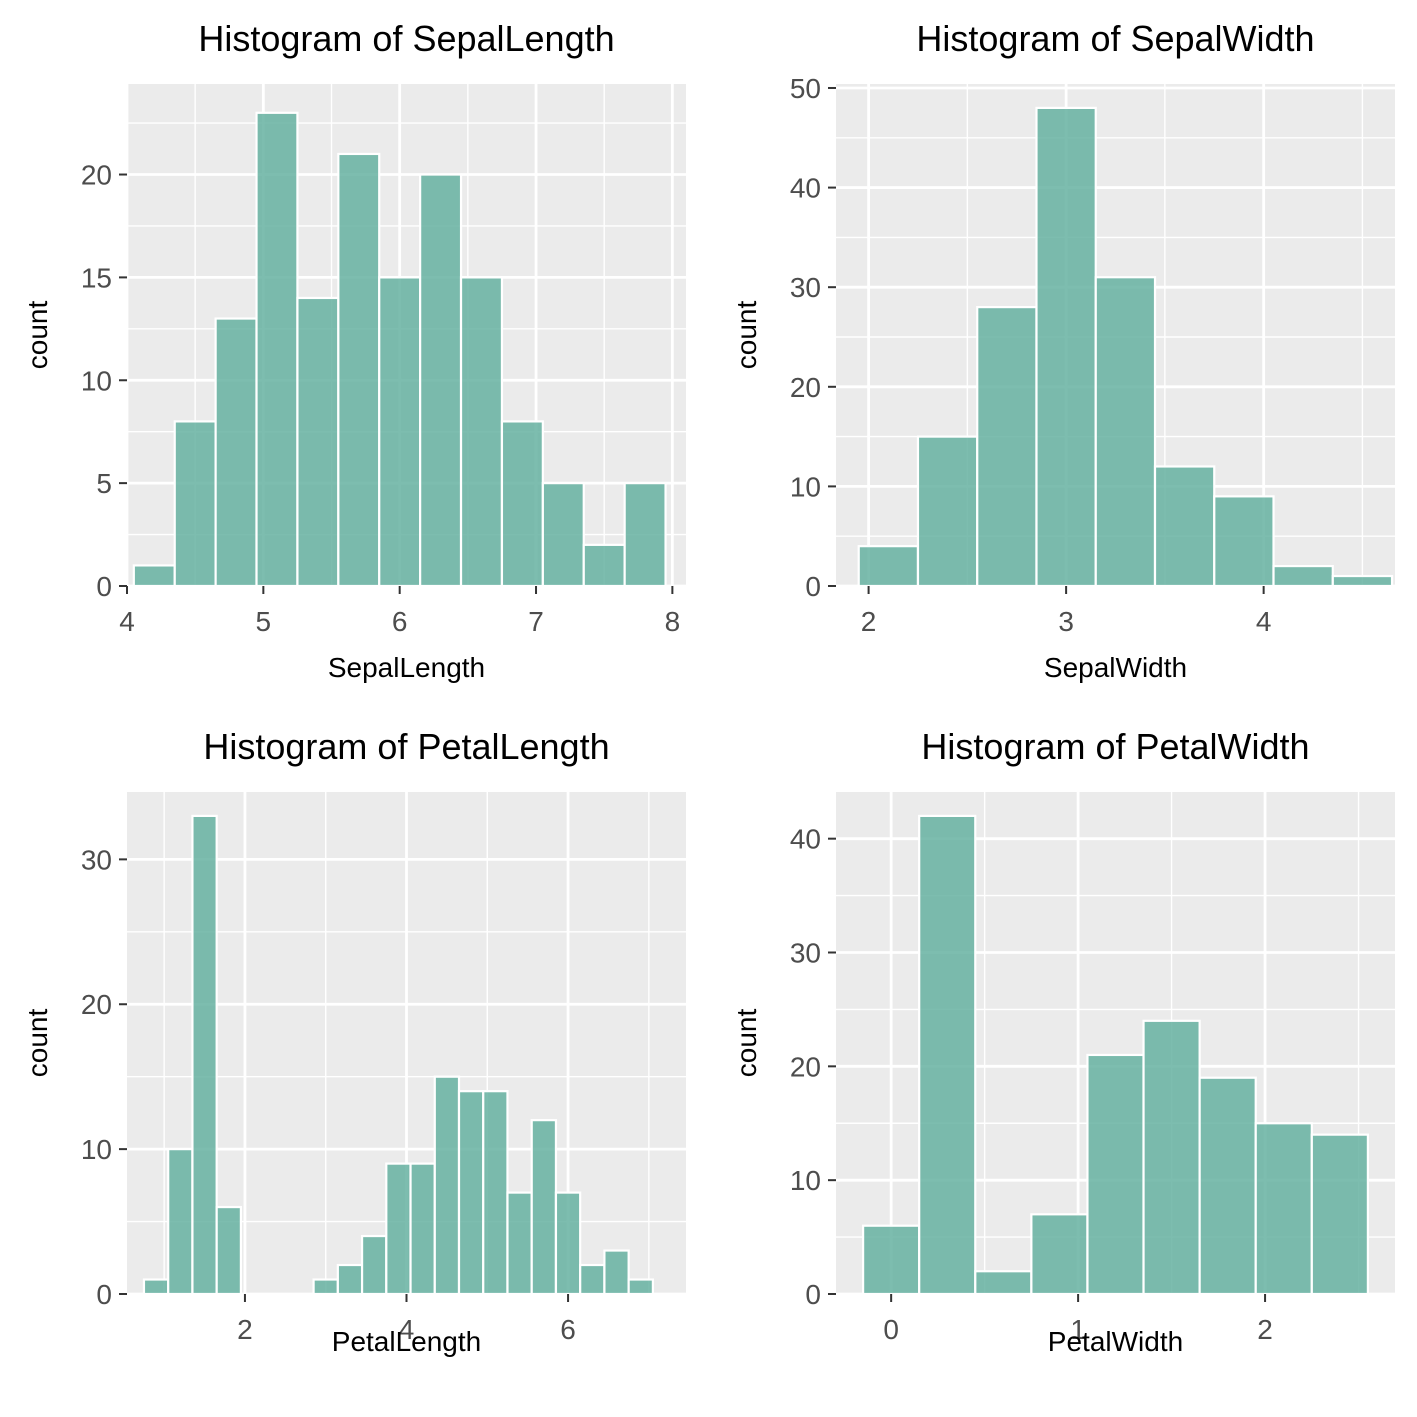 The width and height of the screenshot is (1417, 1417). I want to click on y-tick-label: 50, so click(805, 88).